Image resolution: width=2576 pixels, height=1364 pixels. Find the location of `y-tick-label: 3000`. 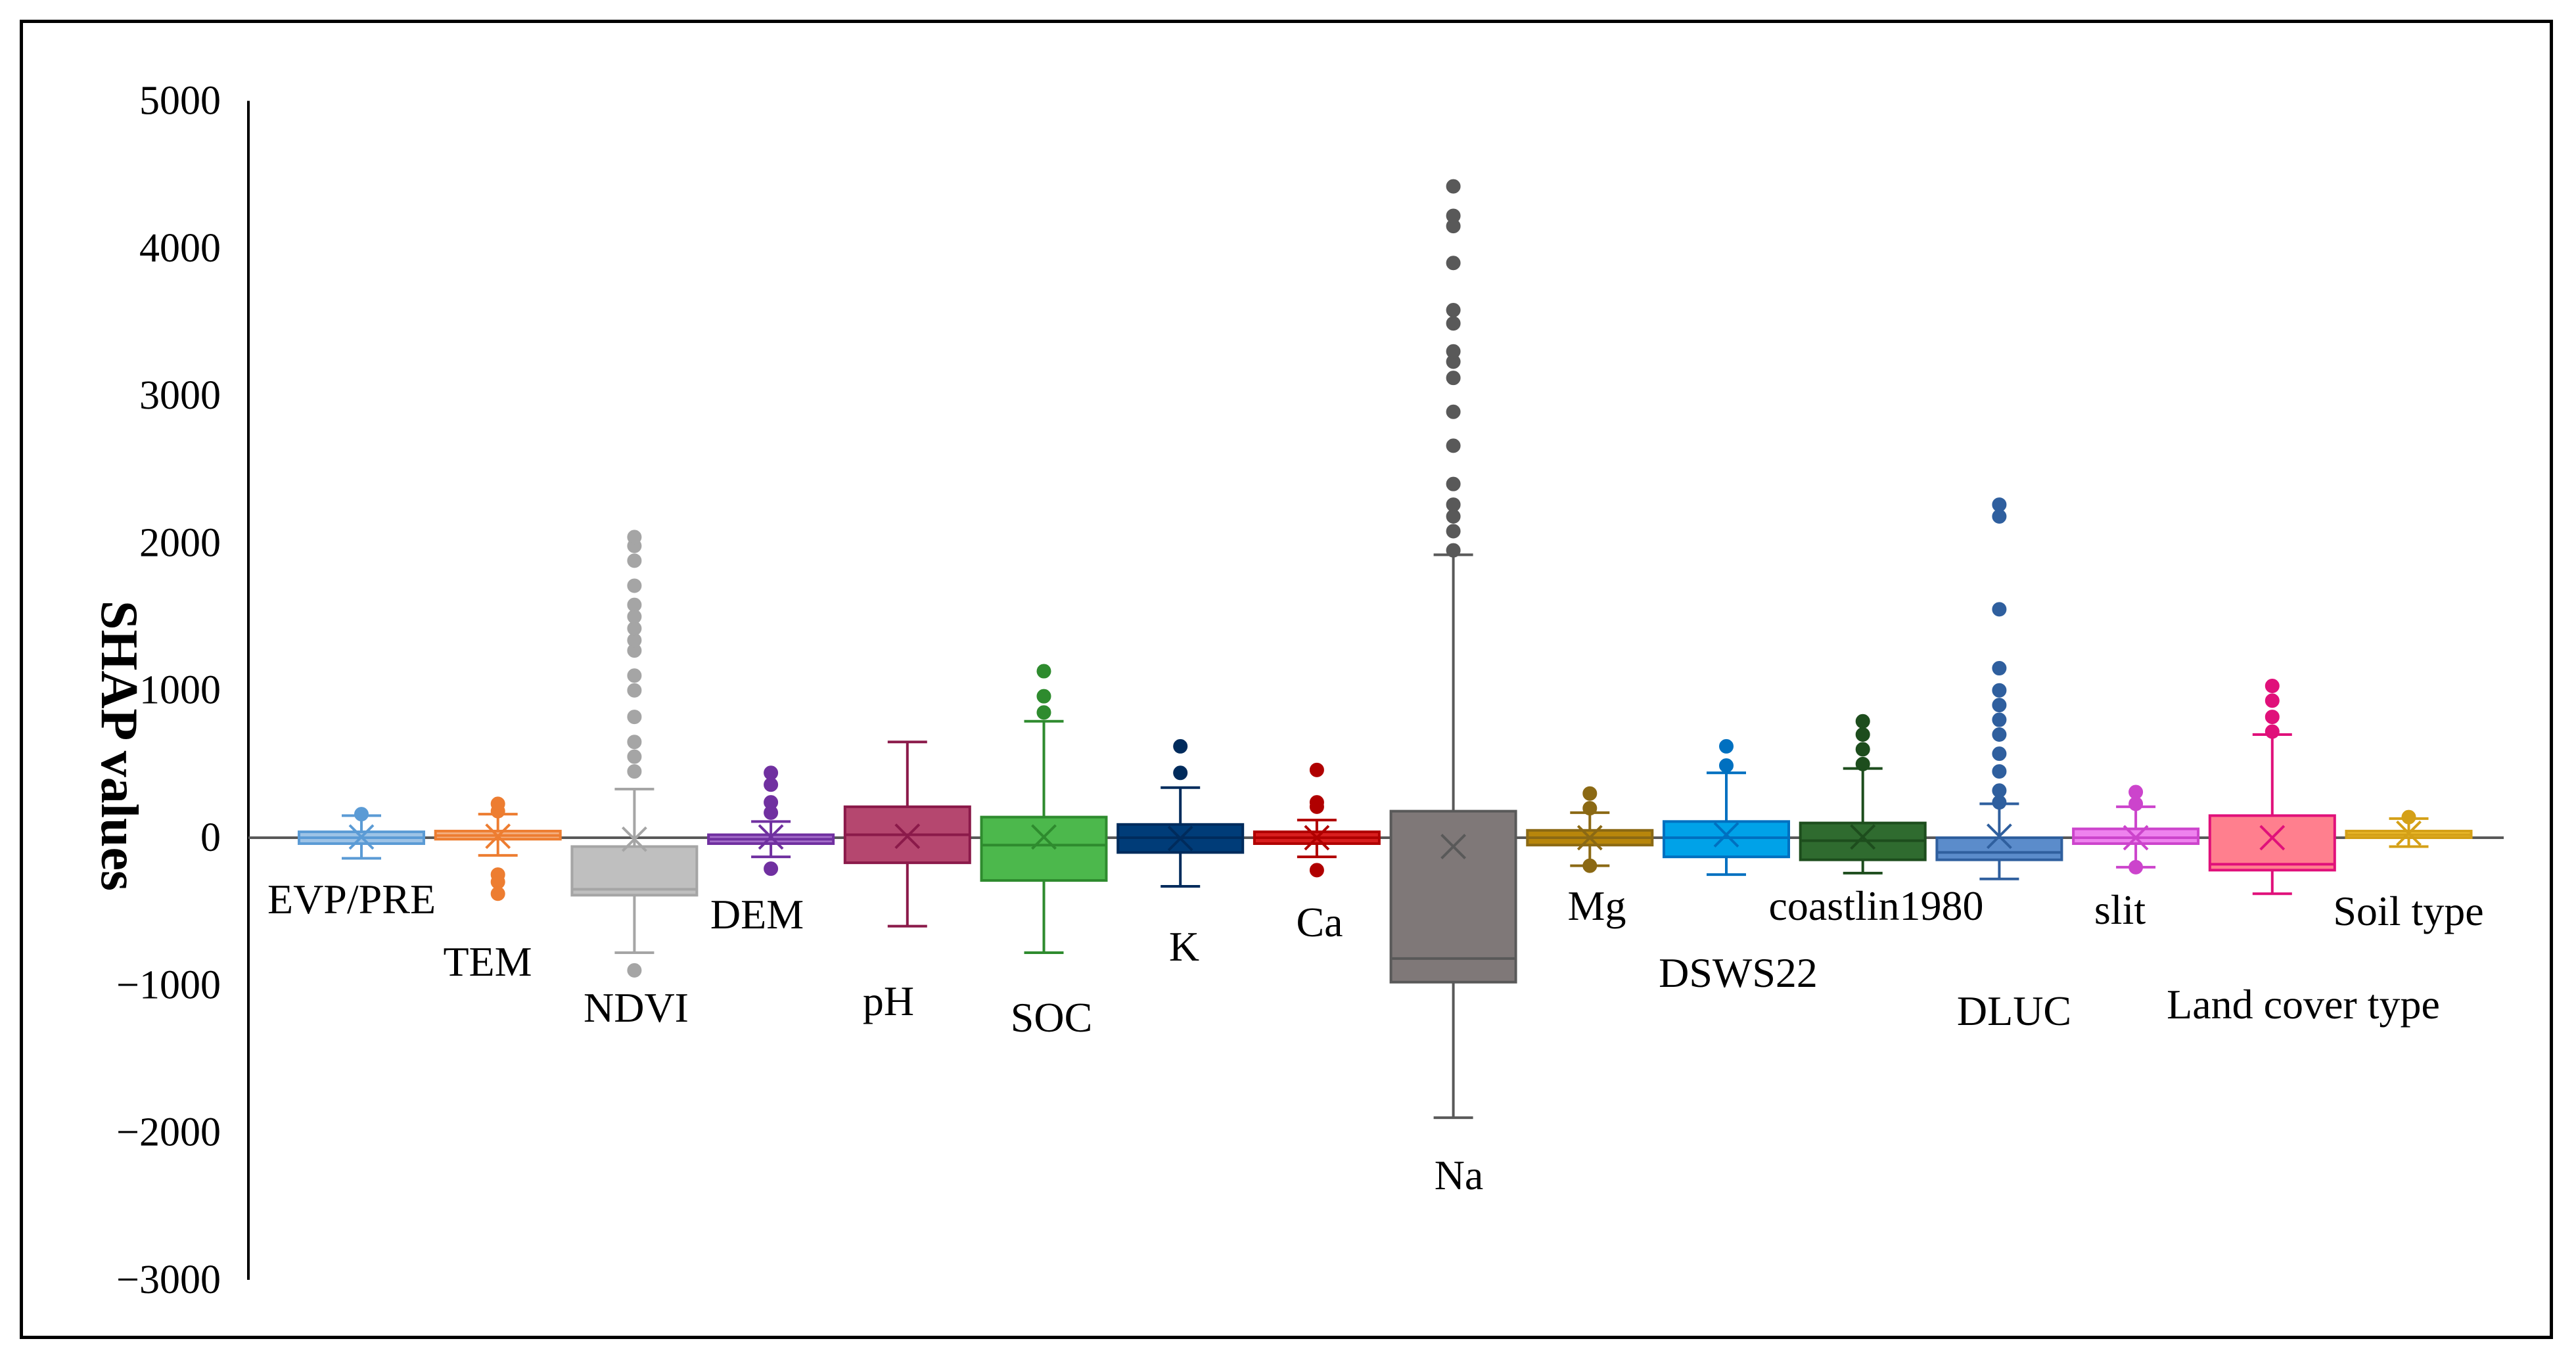

y-tick-label: 3000 is located at coordinates (180, 395).